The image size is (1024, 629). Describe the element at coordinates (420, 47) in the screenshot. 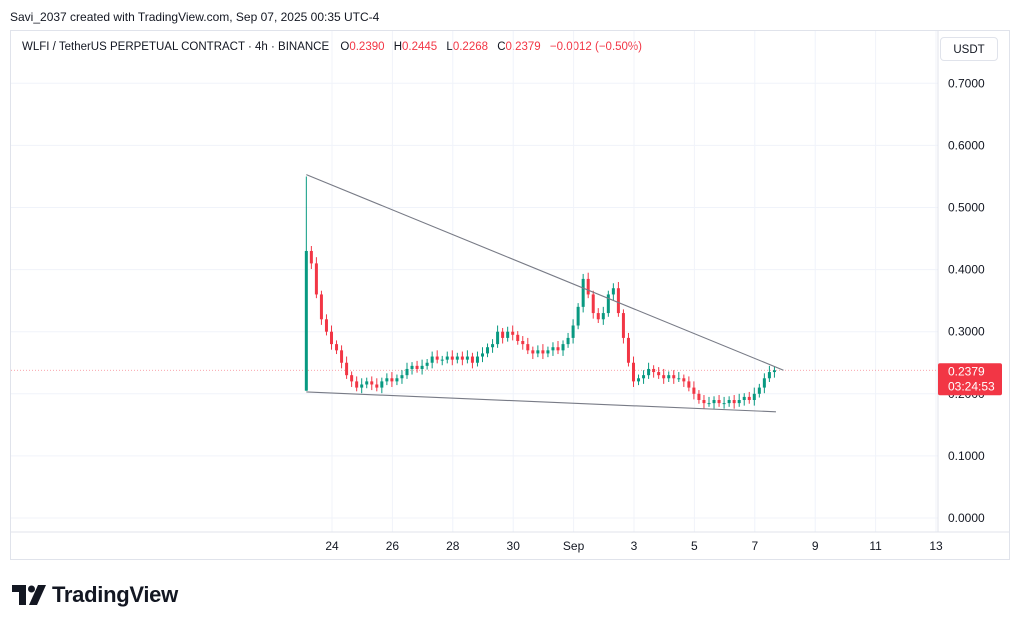

I see `high-value: 0.2445` at that location.